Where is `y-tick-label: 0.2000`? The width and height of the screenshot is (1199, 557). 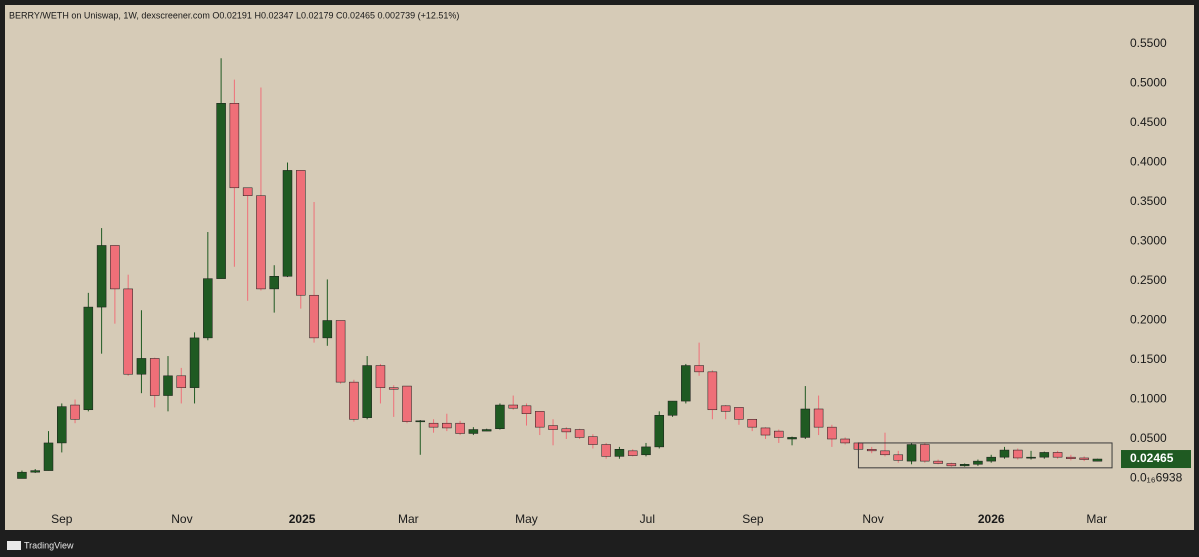 y-tick-label: 0.2000 is located at coordinates (1148, 320).